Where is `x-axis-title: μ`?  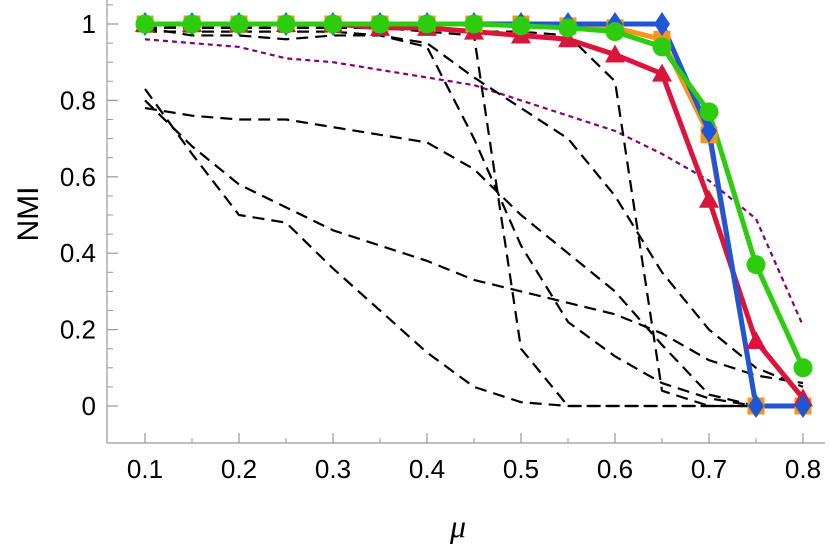
x-axis-title: μ is located at coordinates (457, 526).